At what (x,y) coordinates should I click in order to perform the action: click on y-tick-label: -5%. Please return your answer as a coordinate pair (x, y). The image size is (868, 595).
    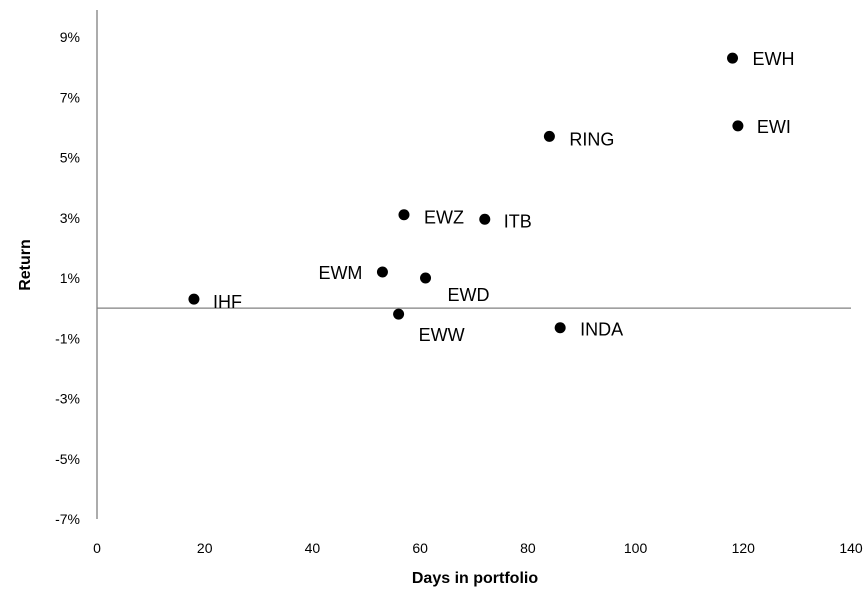
    Looking at the image, I should click on (67, 459).